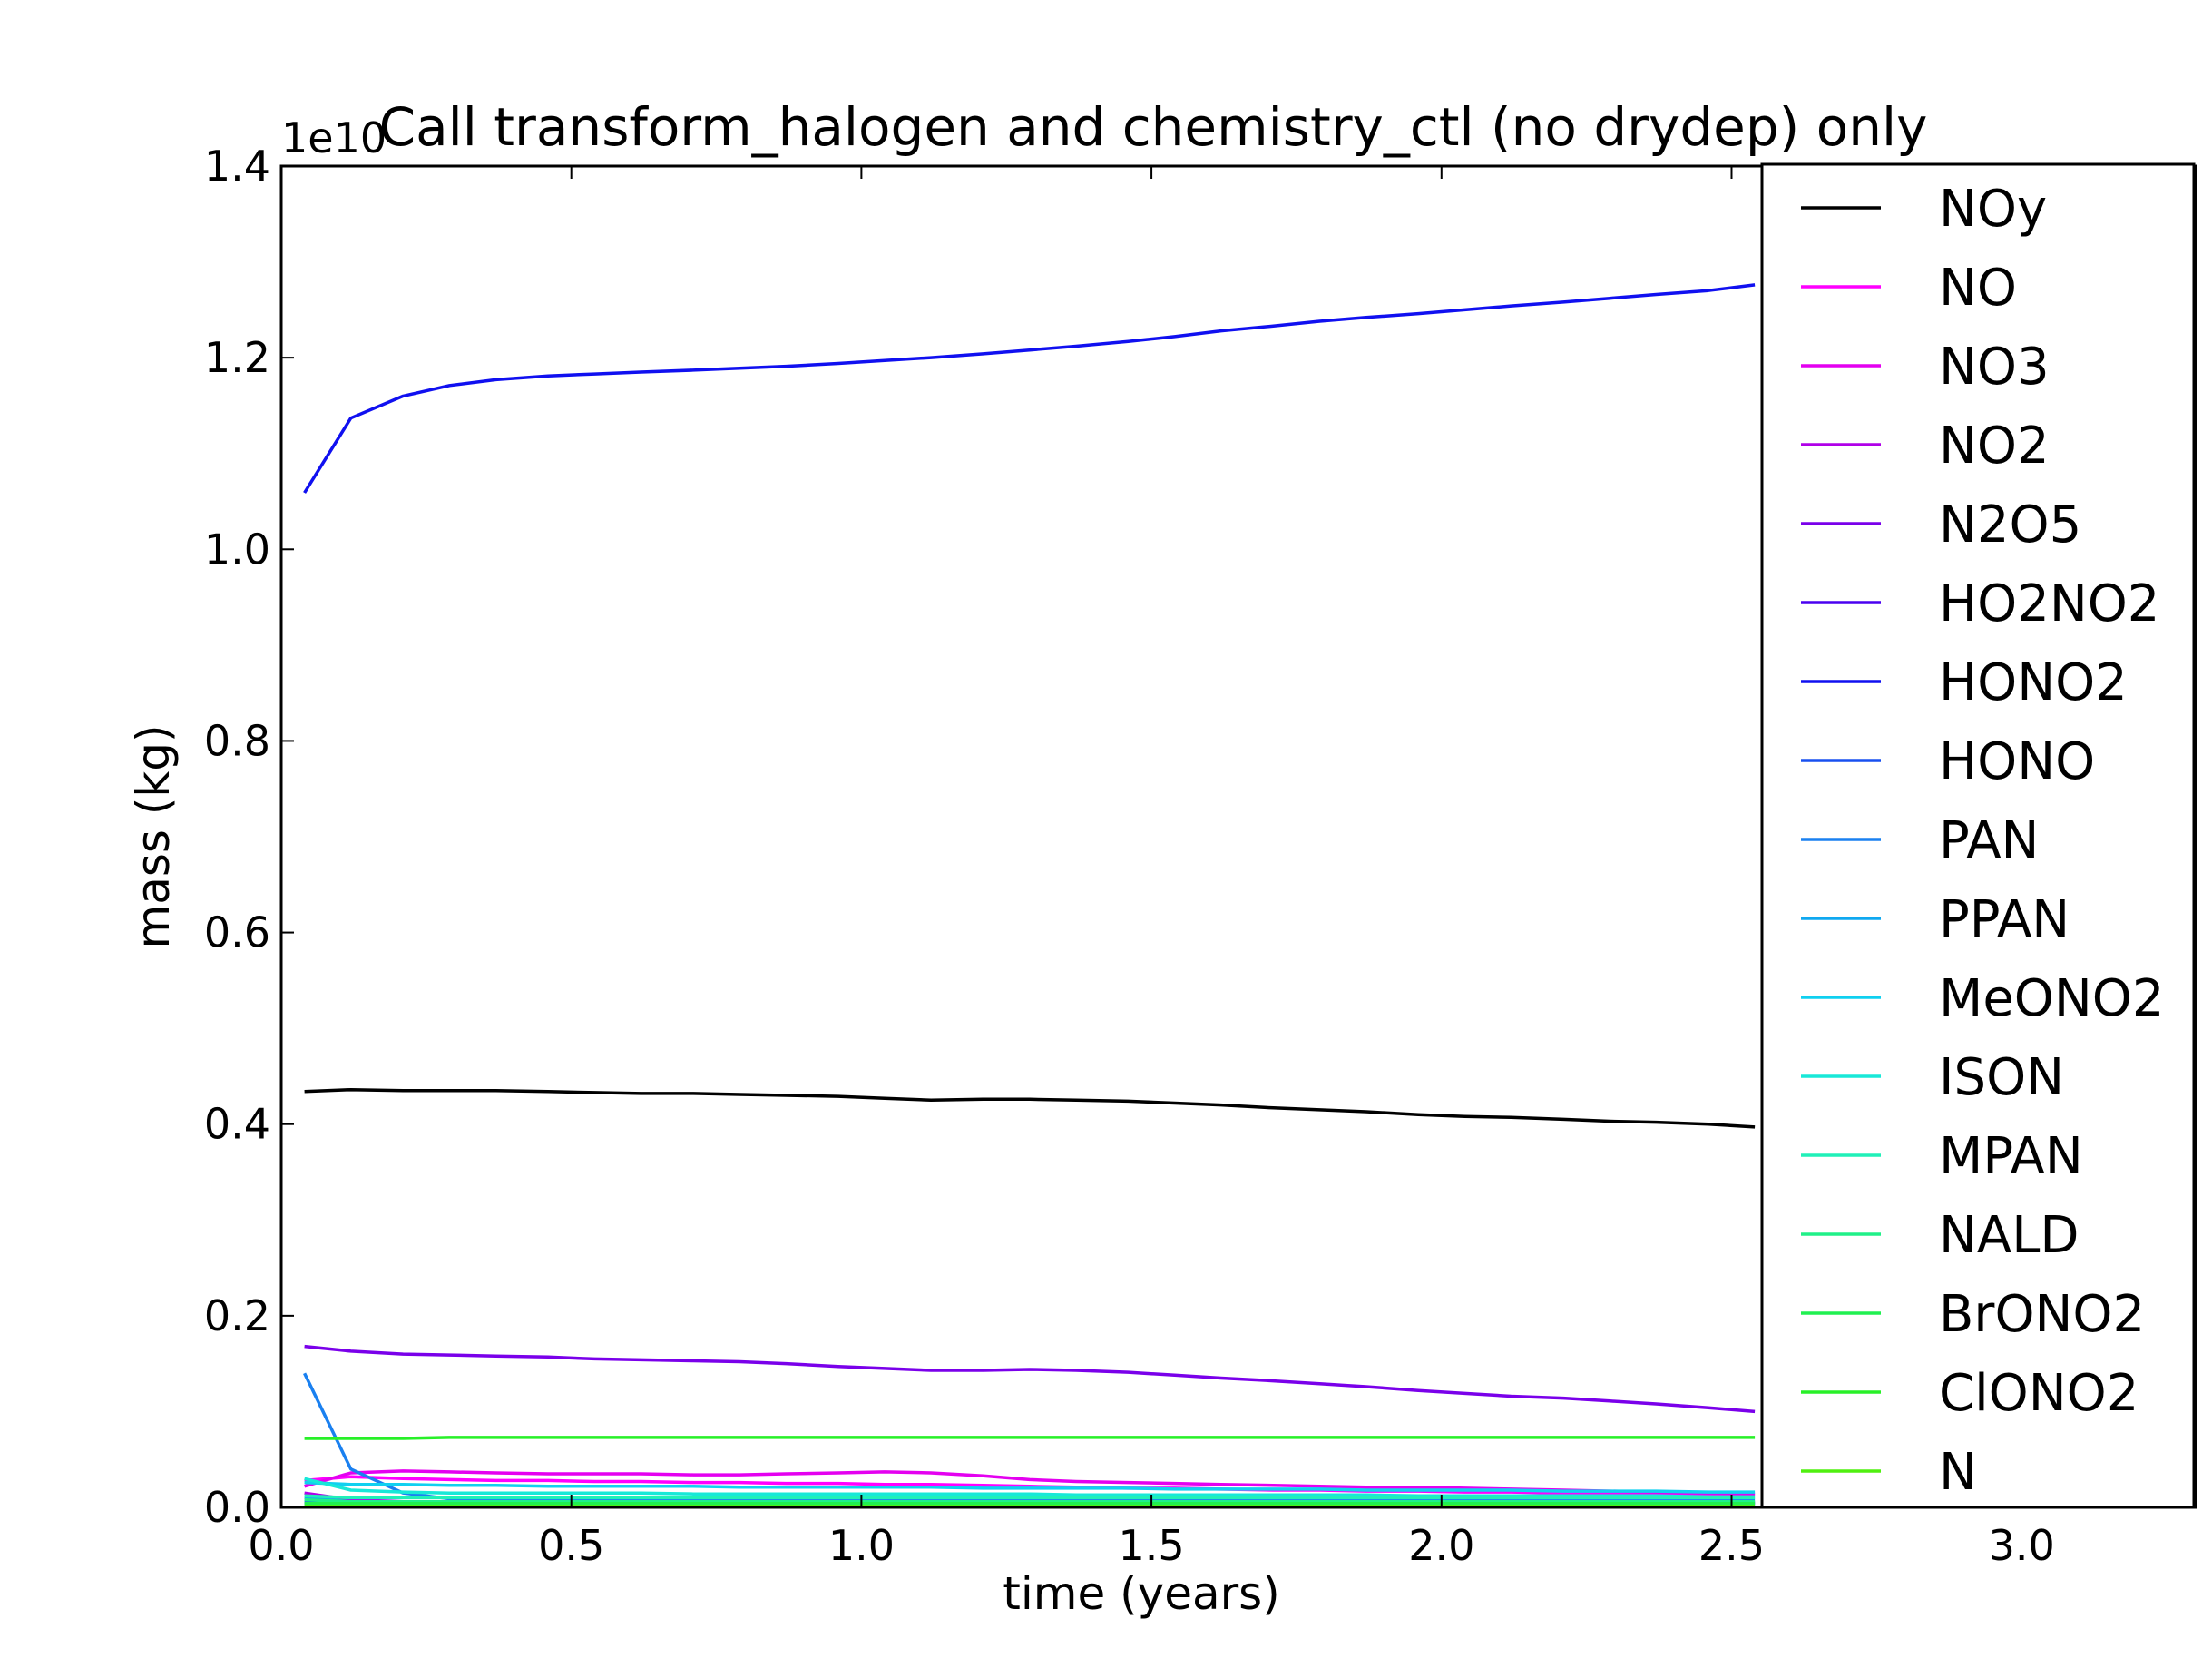 This screenshot has height=1668, width=2212. Describe the element at coordinates (2049, 603) in the screenshot. I see `legend-label-ho2no2: HO2NO2` at that location.